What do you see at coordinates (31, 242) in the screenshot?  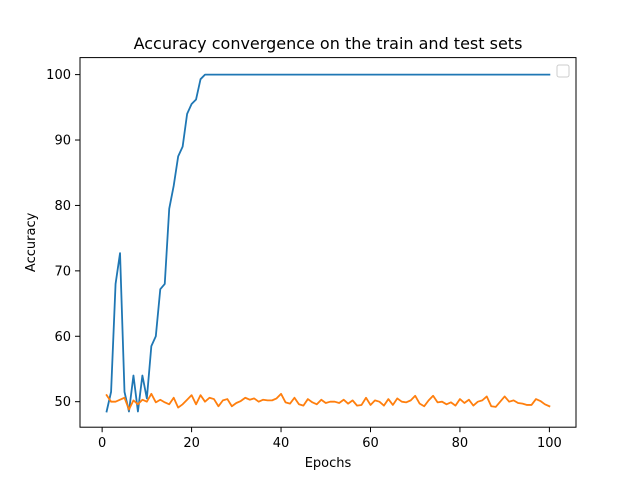 I see `y-axis-title: Accuracy` at bounding box center [31, 242].